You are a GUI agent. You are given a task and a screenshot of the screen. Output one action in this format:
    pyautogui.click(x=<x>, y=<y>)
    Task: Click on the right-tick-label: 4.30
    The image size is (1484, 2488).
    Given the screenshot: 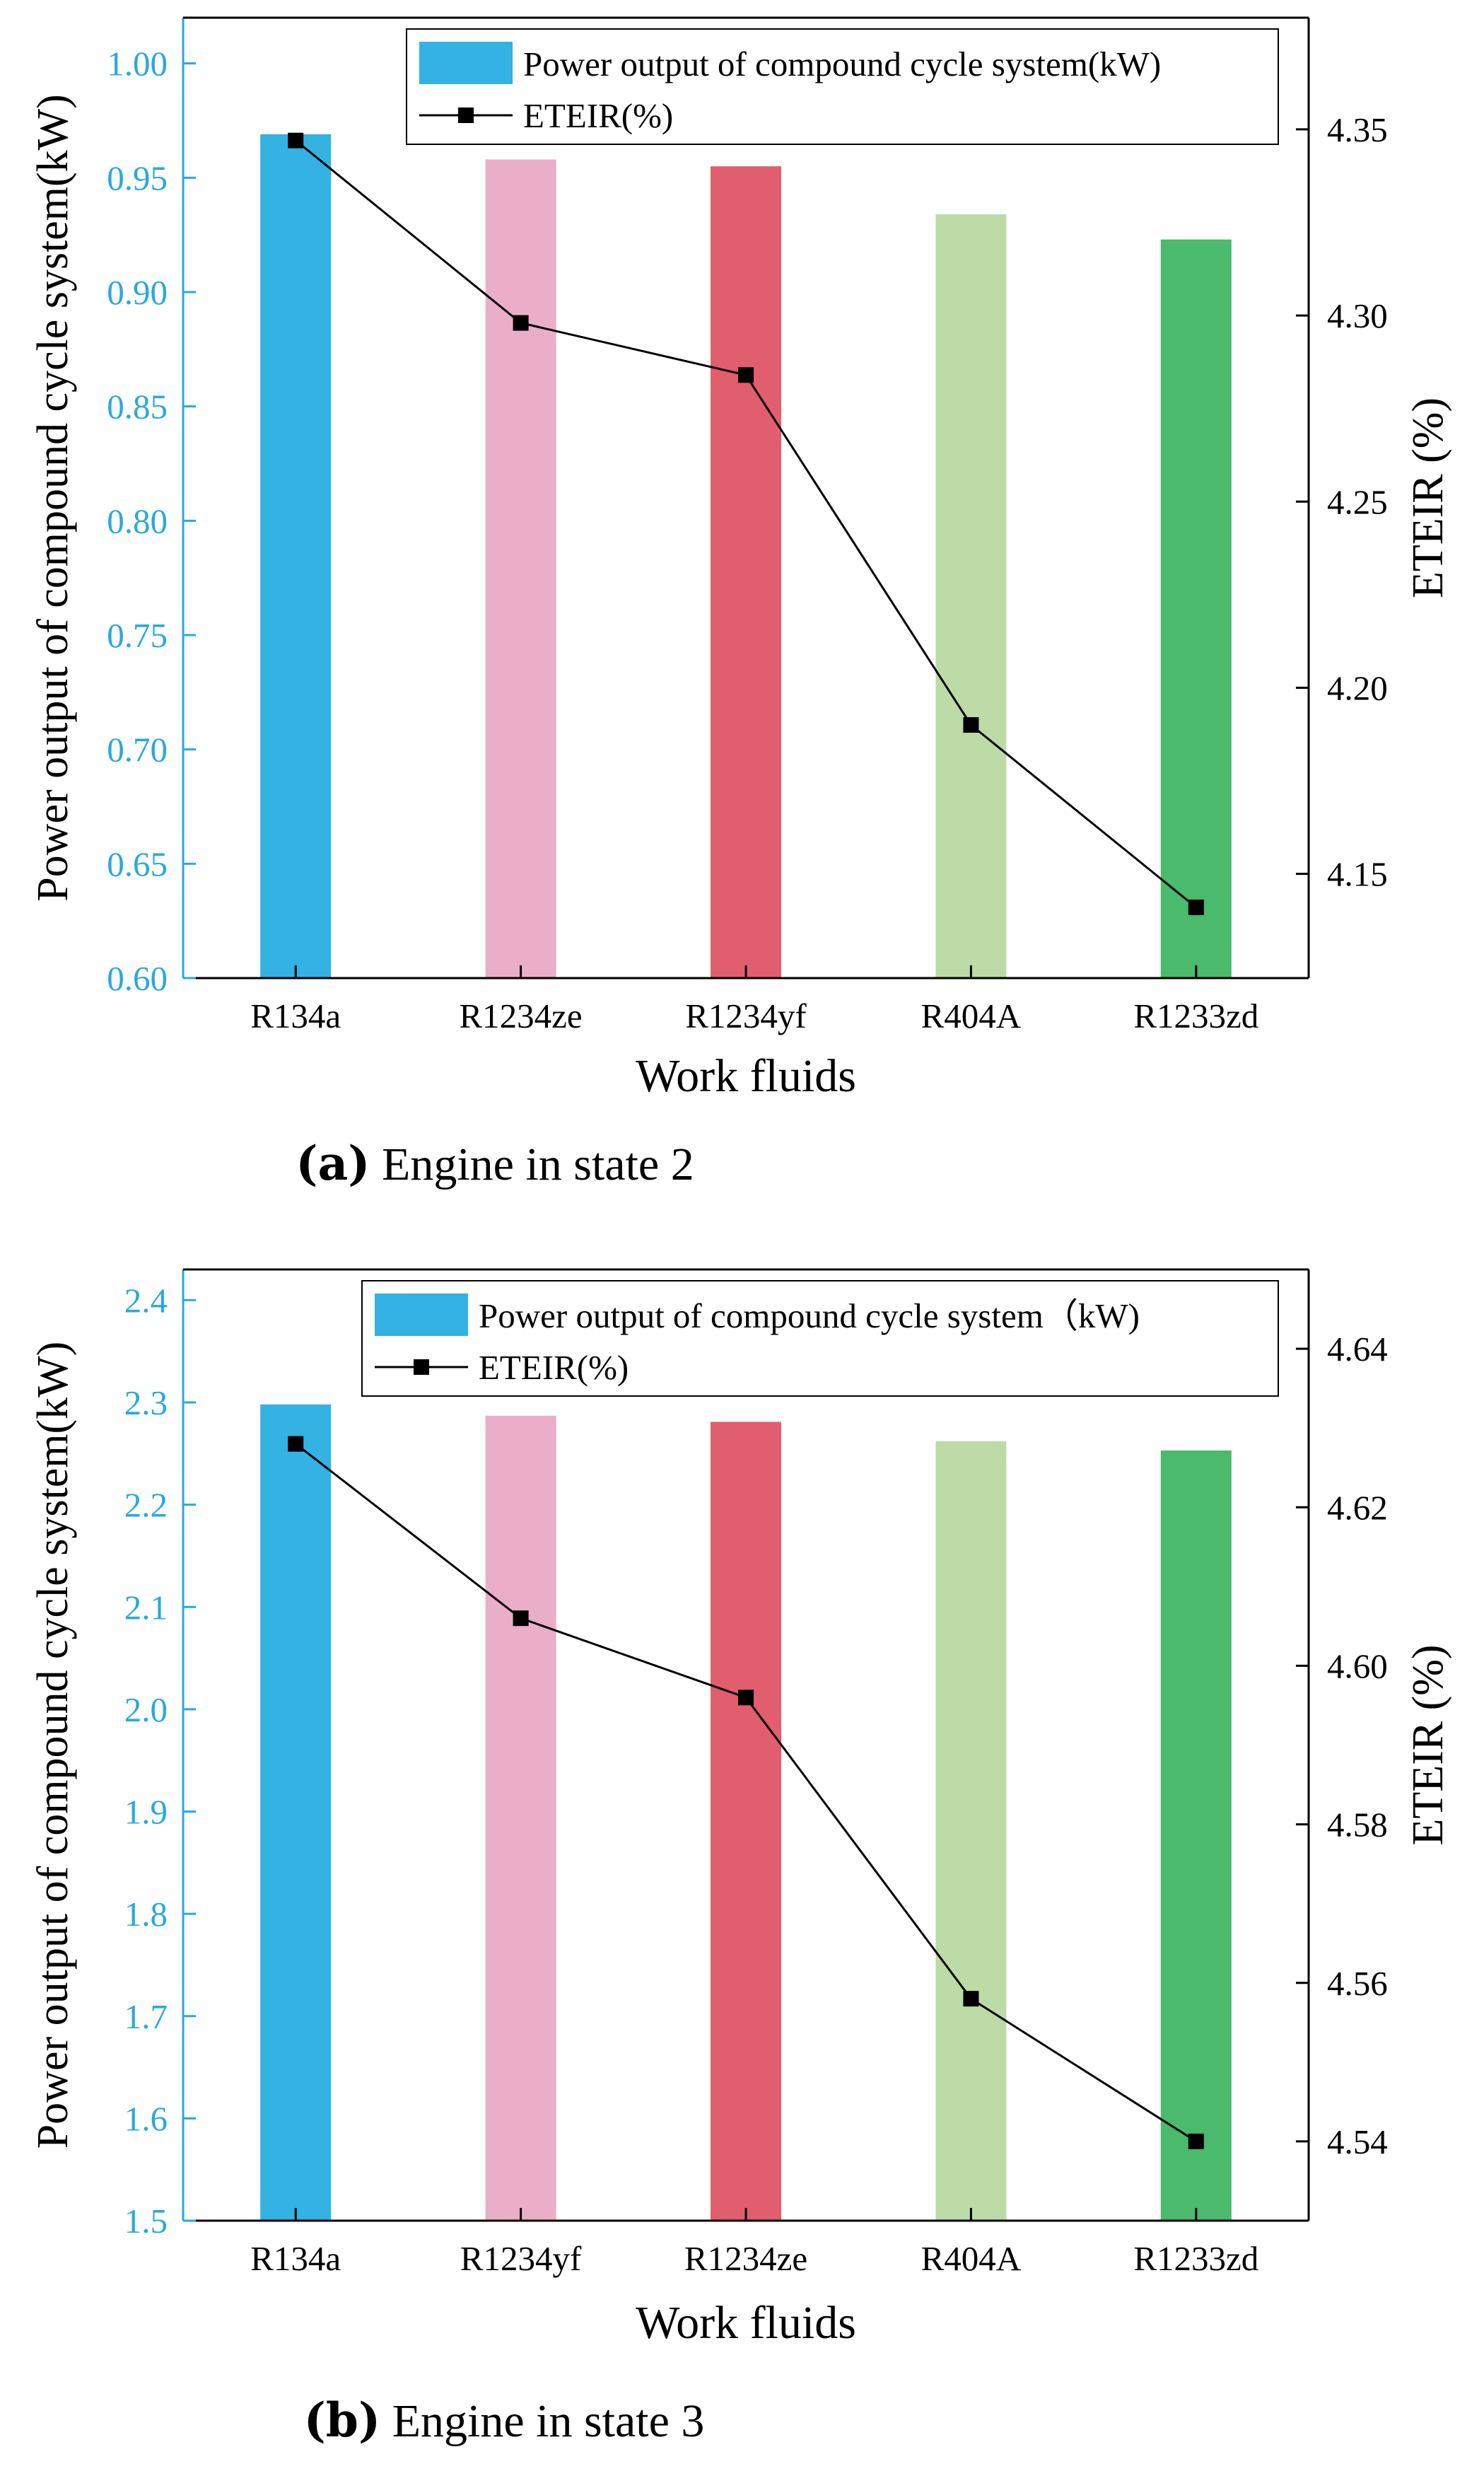 What is the action you would take?
    pyautogui.click(x=1357, y=315)
    